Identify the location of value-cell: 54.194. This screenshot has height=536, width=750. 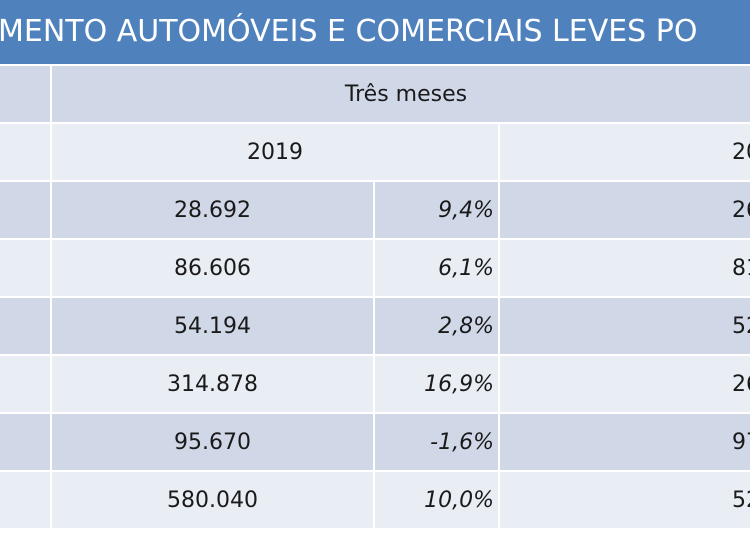
(212, 326).